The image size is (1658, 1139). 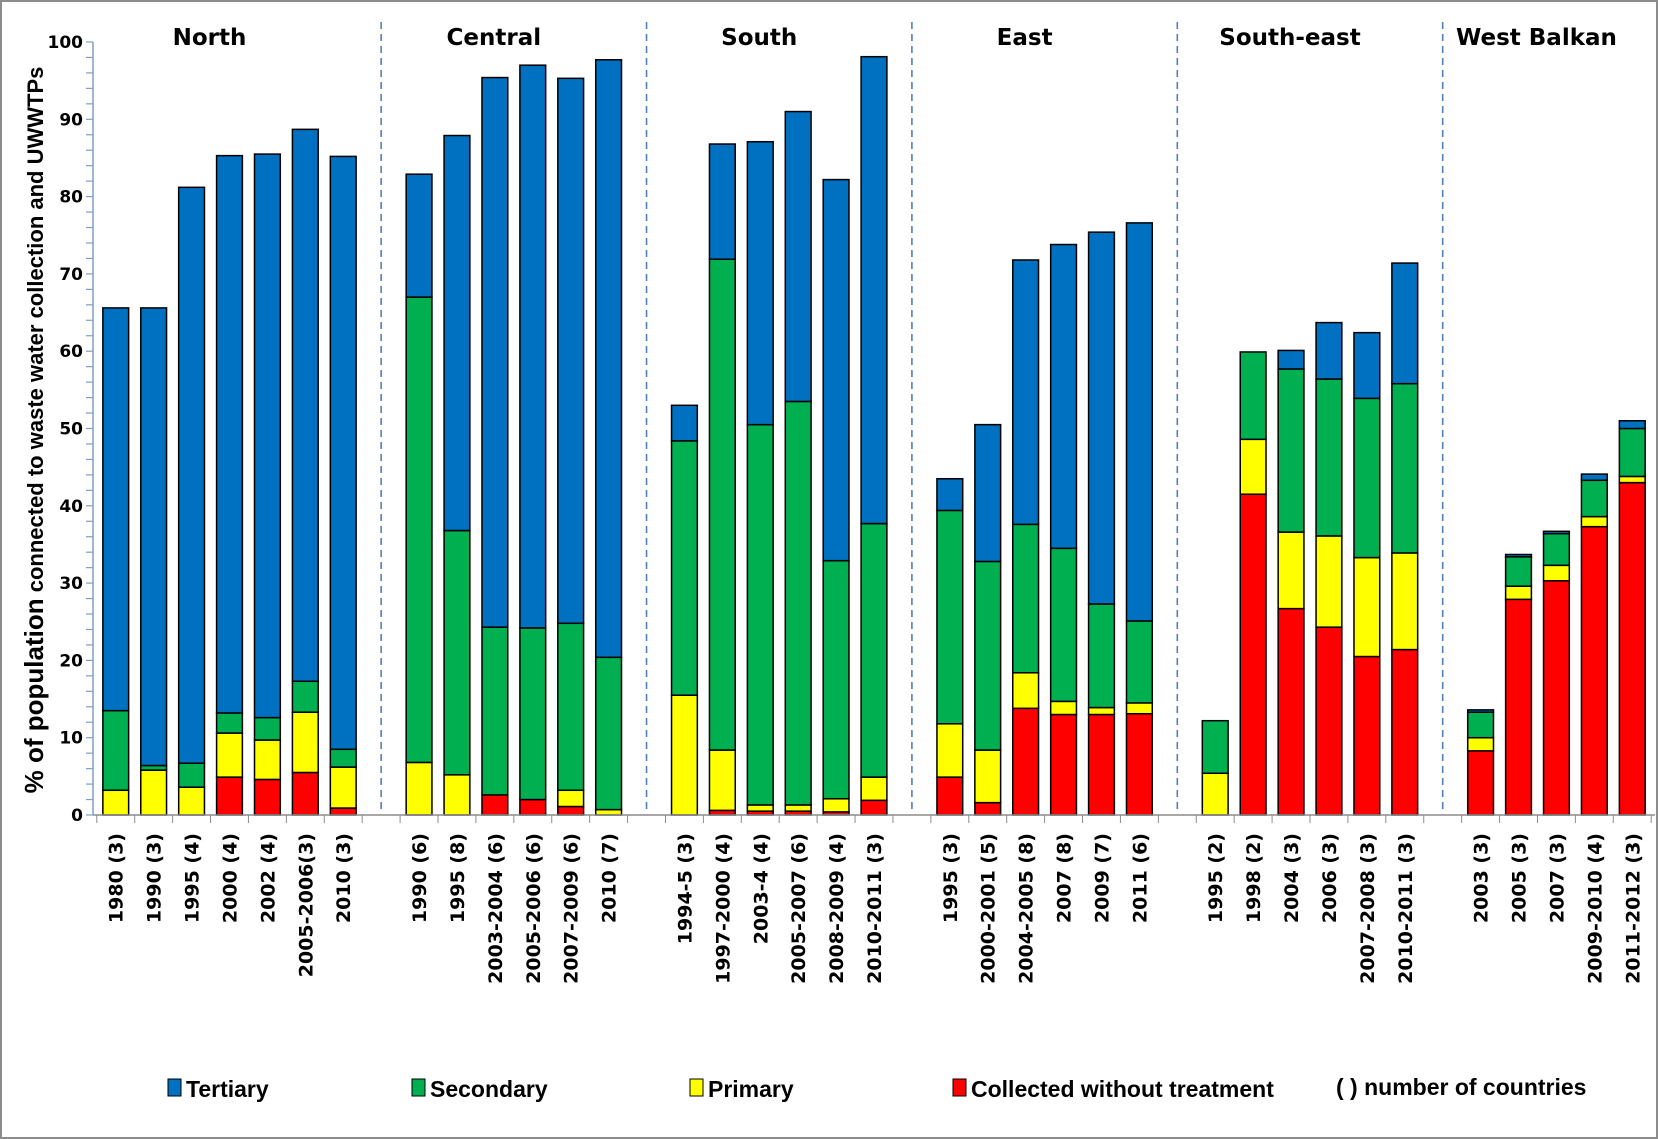 I want to click on x-tick-label: 2003-2004 (6), so click(x=496, y=908).